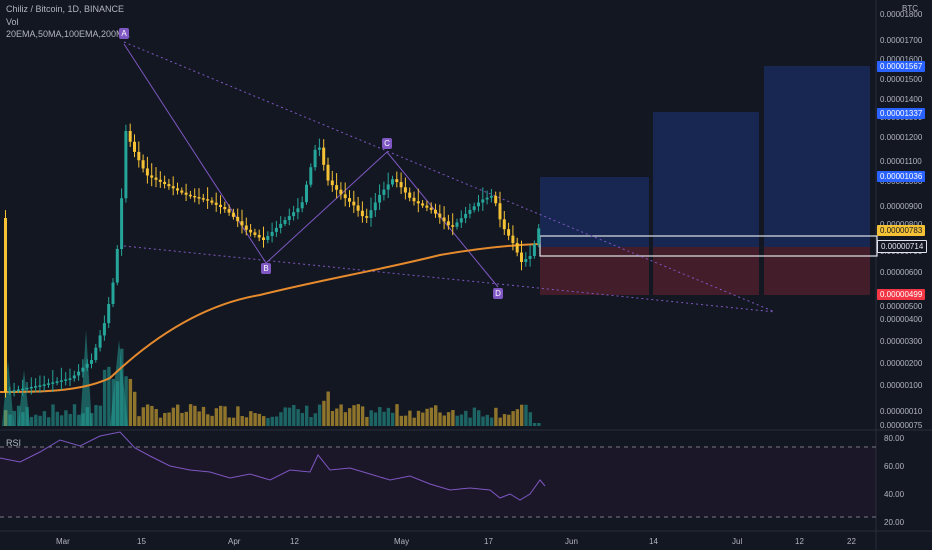 Image resolution: width=932 pixels, height=550 pixels. Describe the element at coordinates (438, 482) in the screenshot. I see `rsi-pane-bg` at that location.